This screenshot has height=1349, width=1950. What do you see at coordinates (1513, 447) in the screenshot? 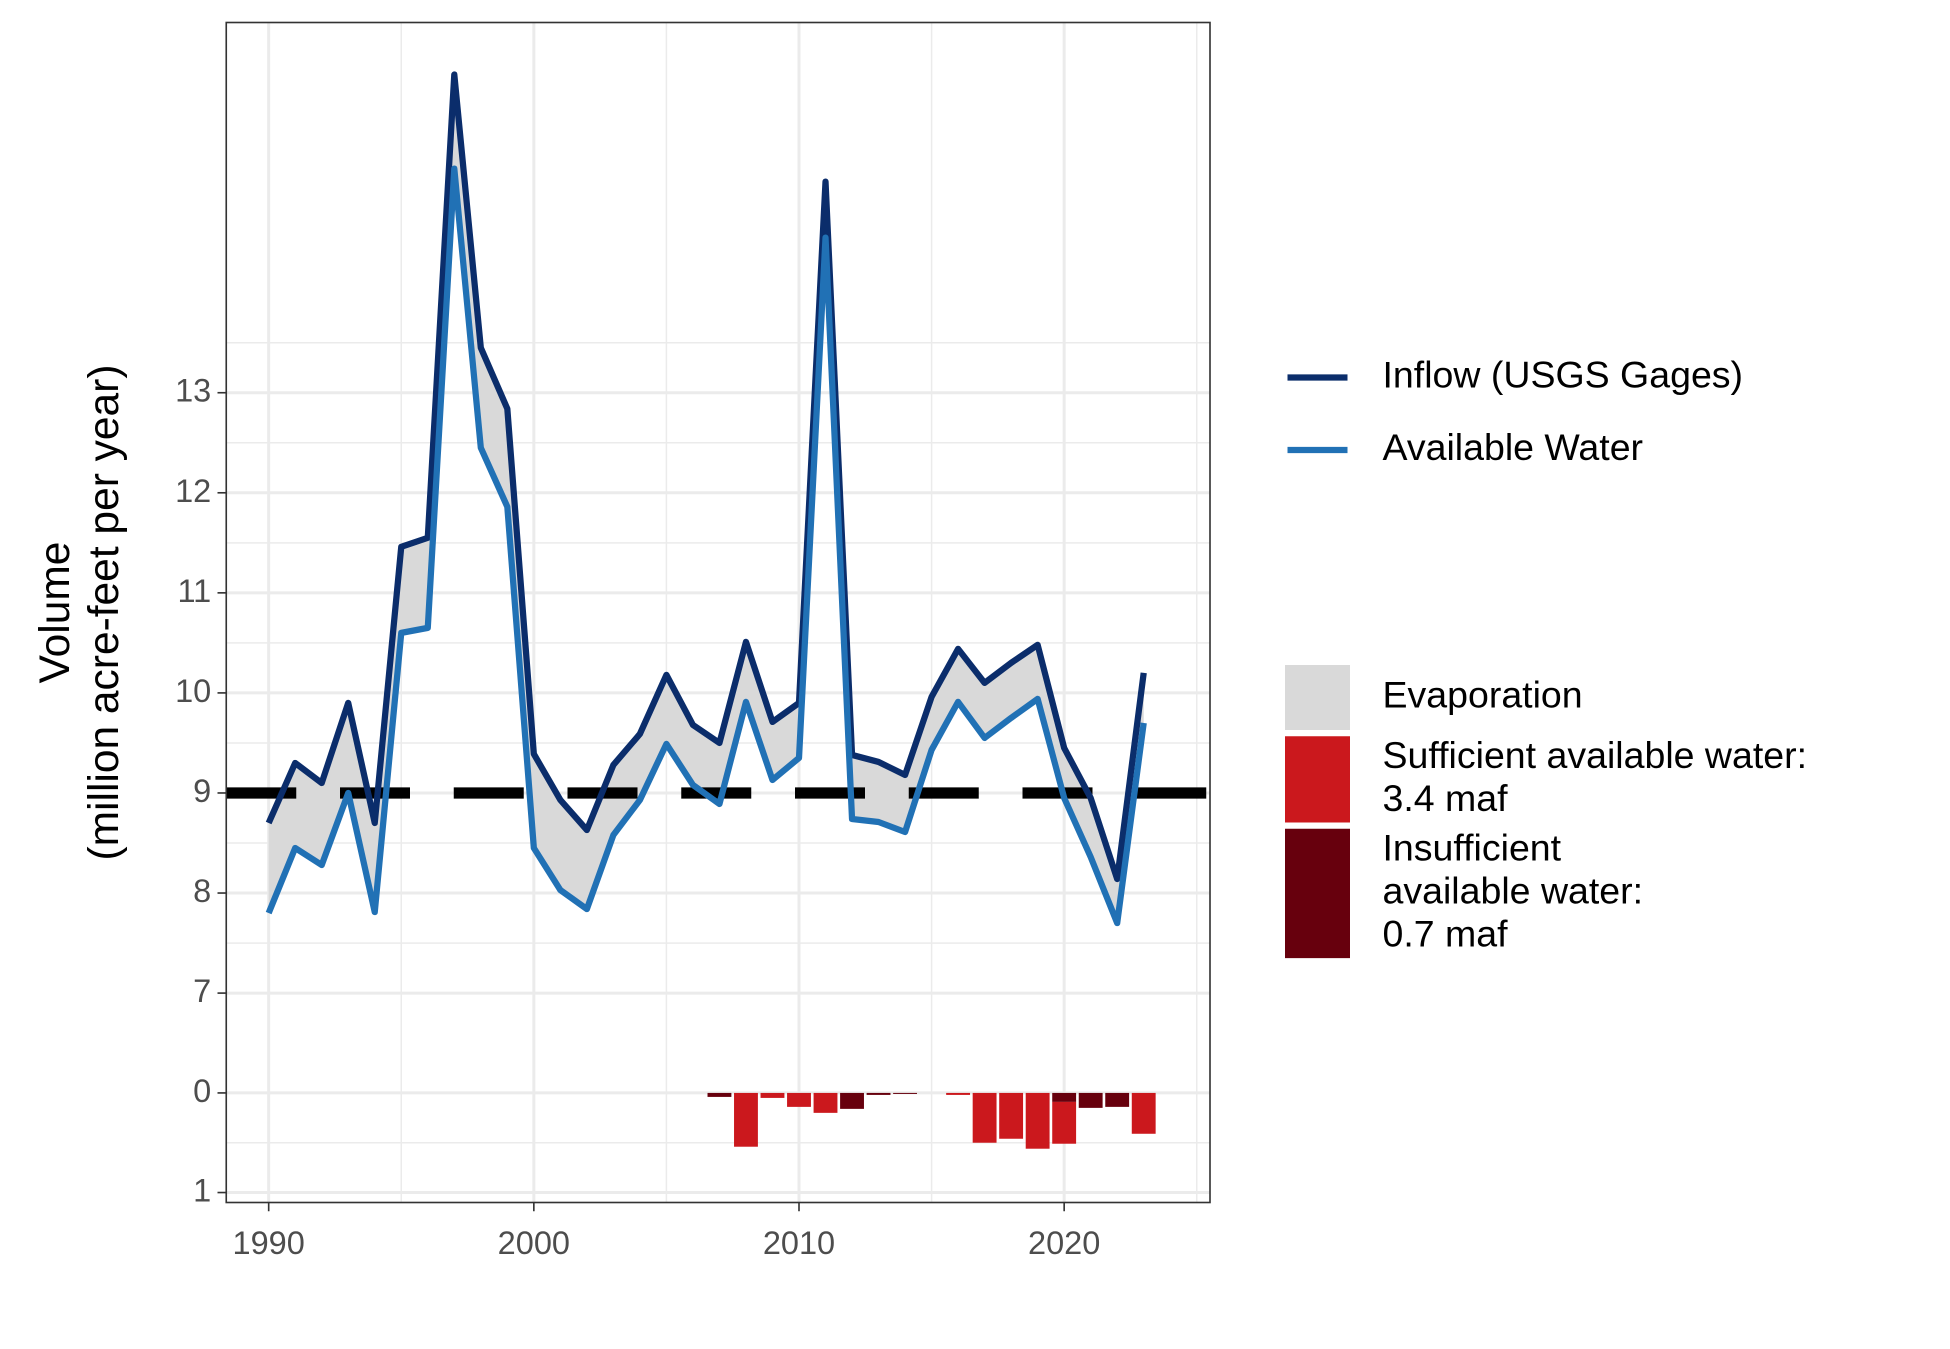
I see `legend-label: Available Water` at bounding box center [1513, 447].